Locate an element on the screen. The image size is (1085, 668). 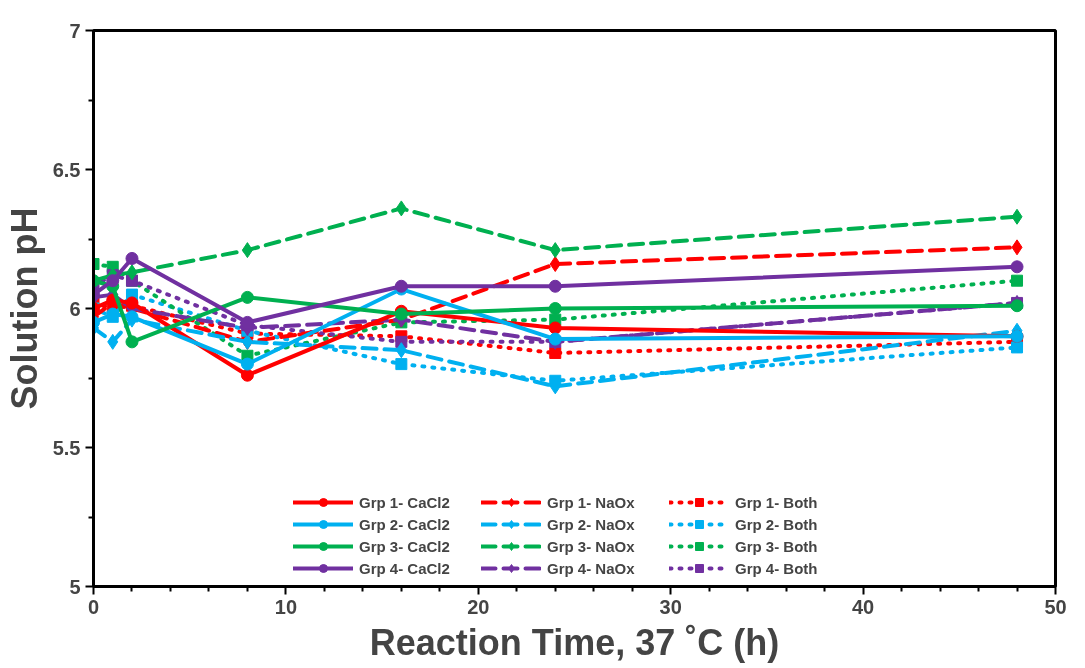
y-tick-label: 7 is located at coordinates (75, 30).